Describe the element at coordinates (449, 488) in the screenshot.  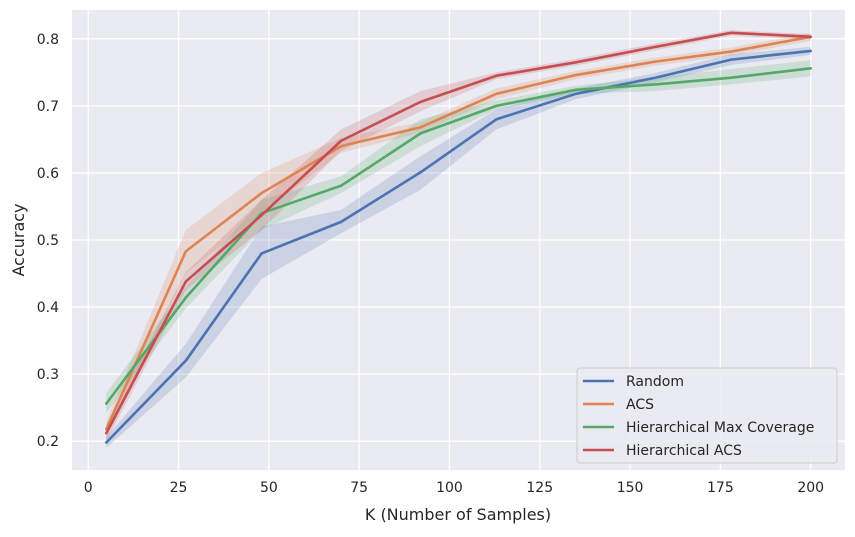
I see `x-tick-label: 100` at that location.